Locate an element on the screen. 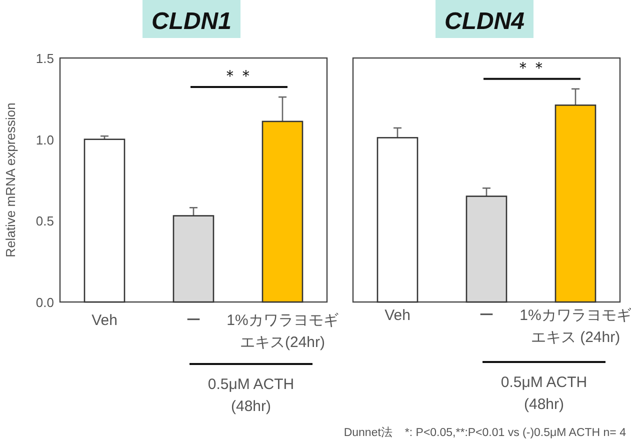 Image resolution: width=631 pixels, height=445 pixels. chart-title: CLDN4 is located at coordinates (484, 21).